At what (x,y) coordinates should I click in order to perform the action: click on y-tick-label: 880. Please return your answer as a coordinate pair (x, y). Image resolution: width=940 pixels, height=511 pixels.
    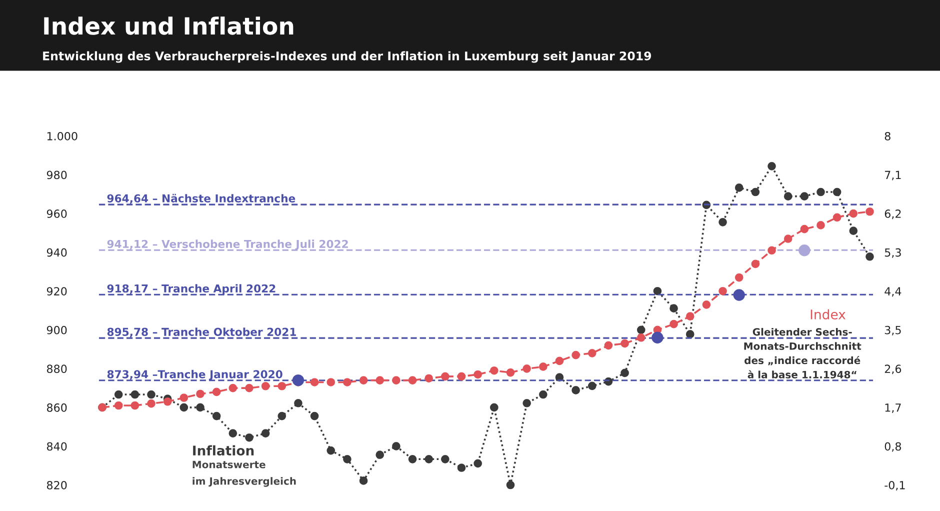
    Looking at the image, I should click on (56, 369).